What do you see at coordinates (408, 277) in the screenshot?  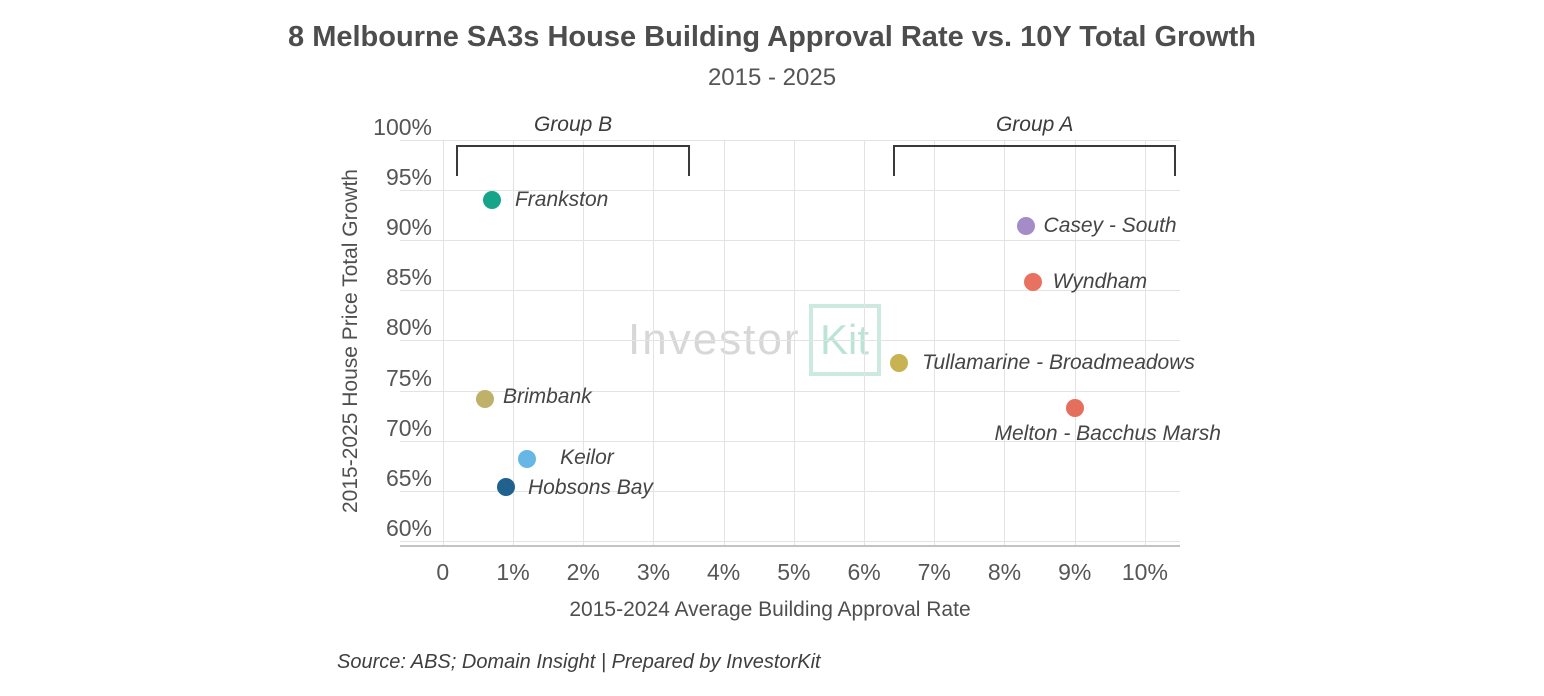 I see `y-tick-label: 85%` at bounding box center [408, 277].